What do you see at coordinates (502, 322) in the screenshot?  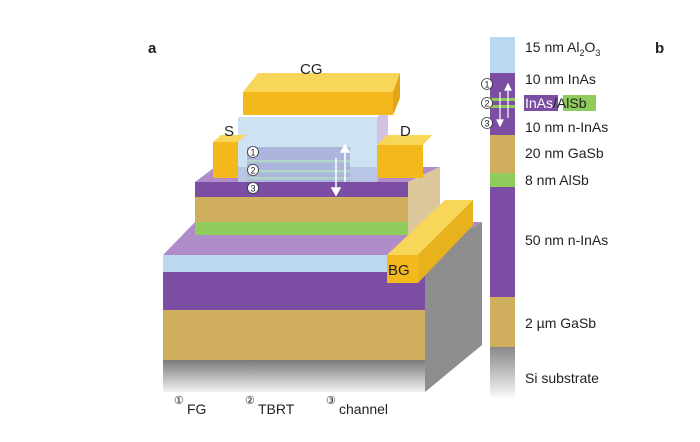 I see `stack-gasb-2um` at bounding box center [502, 322].